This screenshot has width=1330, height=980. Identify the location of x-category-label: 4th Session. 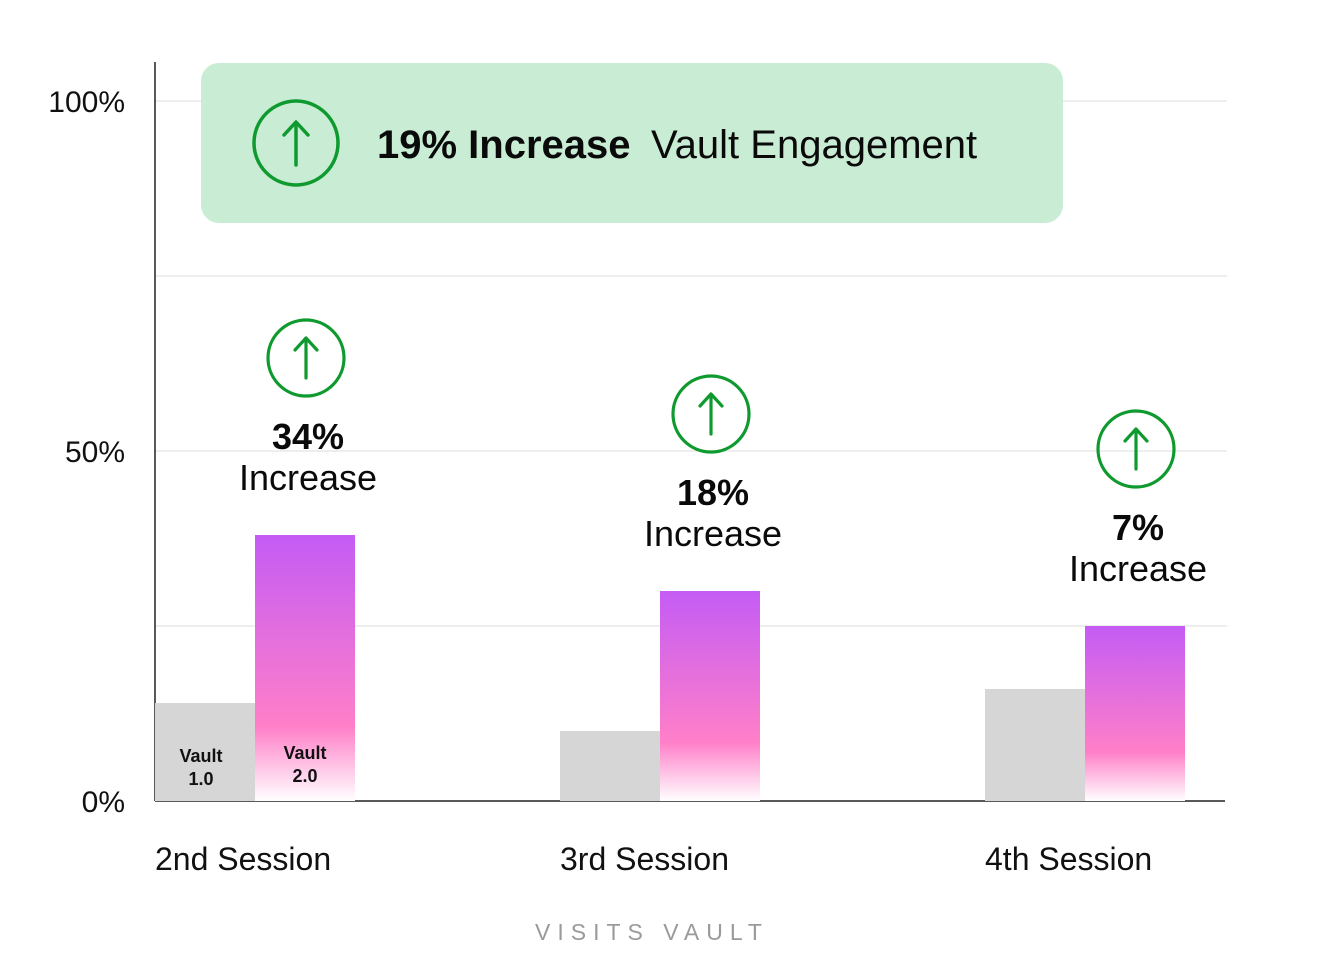
(1068, 859).